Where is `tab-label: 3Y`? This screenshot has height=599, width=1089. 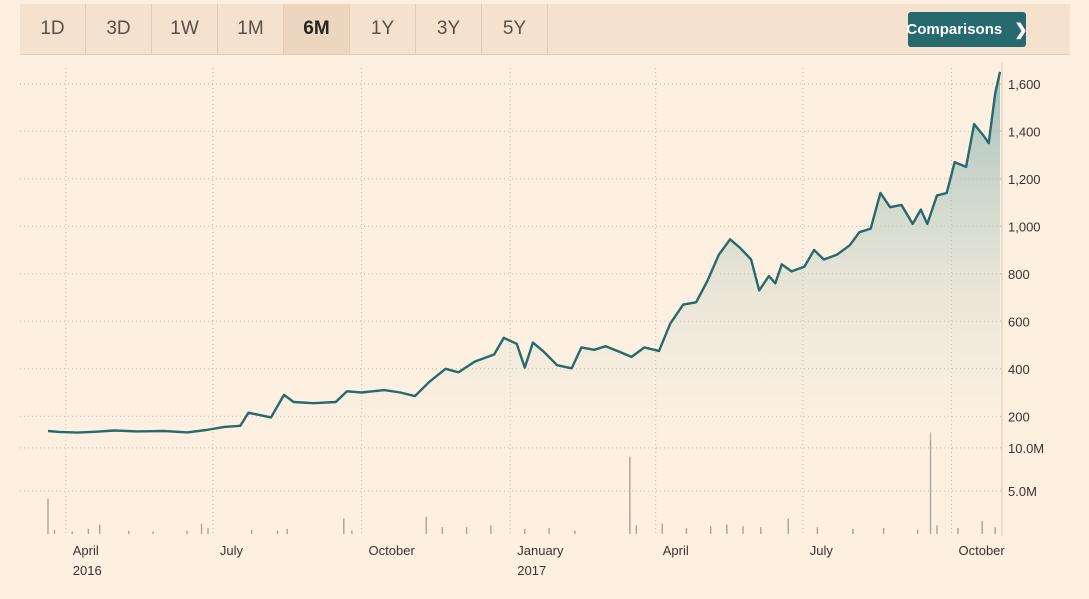
tab-label: 3Y is located at coordinates (448, 28).